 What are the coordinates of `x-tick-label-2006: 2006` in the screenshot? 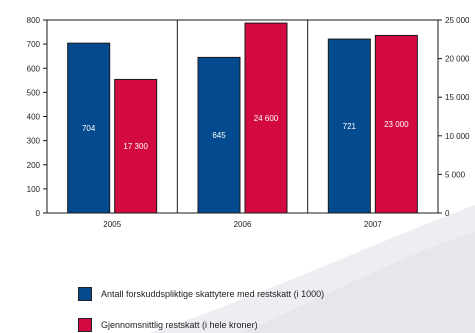 It's located at (243, 224).